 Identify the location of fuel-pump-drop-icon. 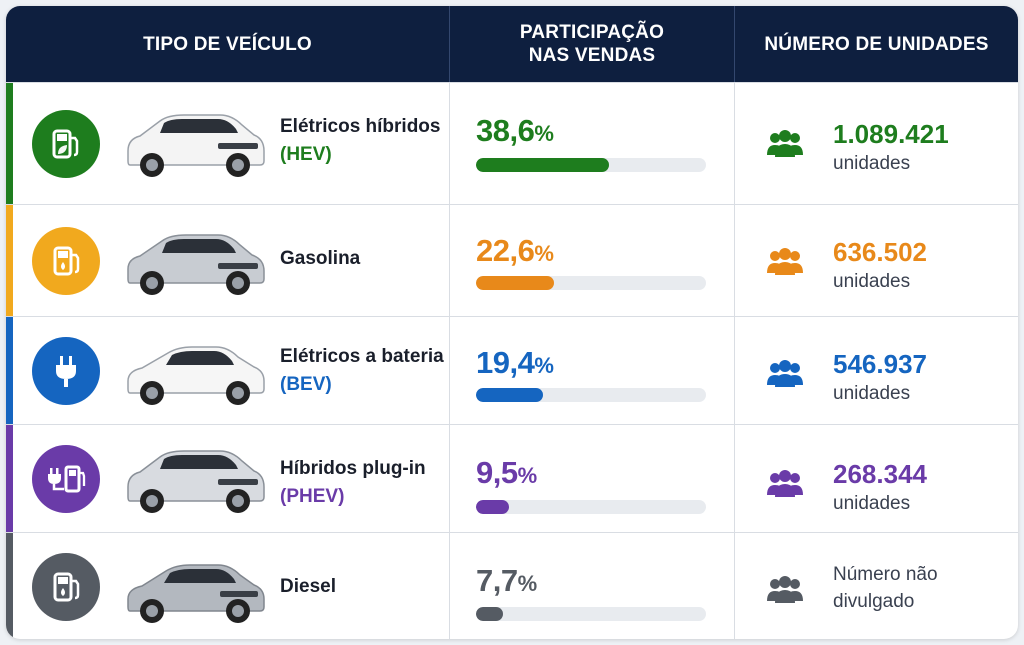
(66, 587).